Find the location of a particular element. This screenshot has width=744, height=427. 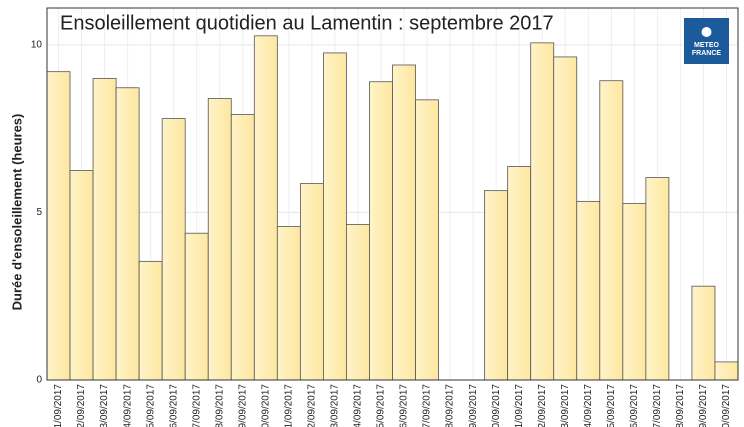

logo is located at coordinates (706, 41).